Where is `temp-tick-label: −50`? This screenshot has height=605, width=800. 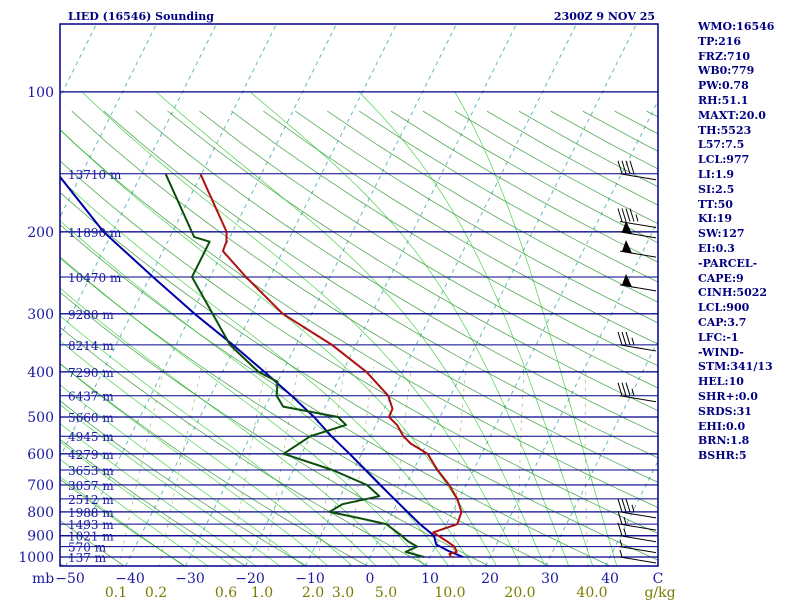
temp-tick-label: −50 is located at coordinates (70, 579).